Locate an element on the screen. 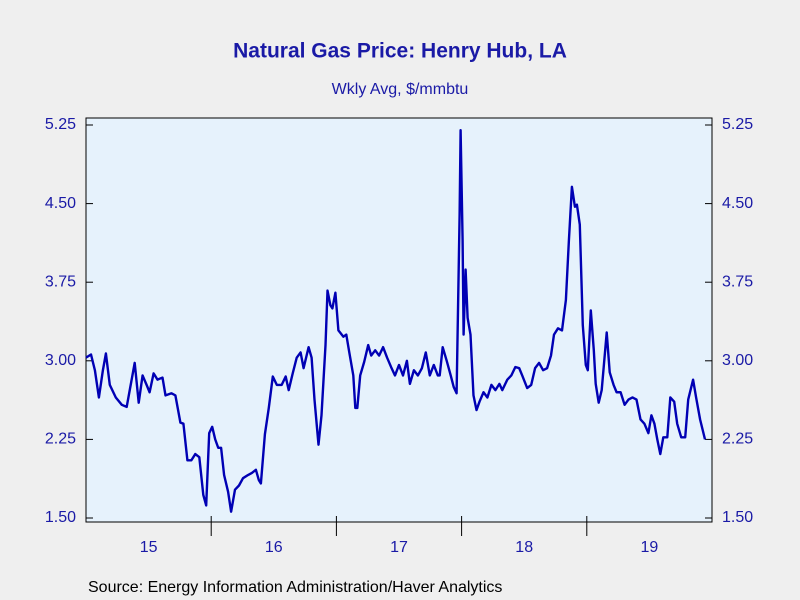  x-tick-label: 18 is located at coordinates (524, 547).